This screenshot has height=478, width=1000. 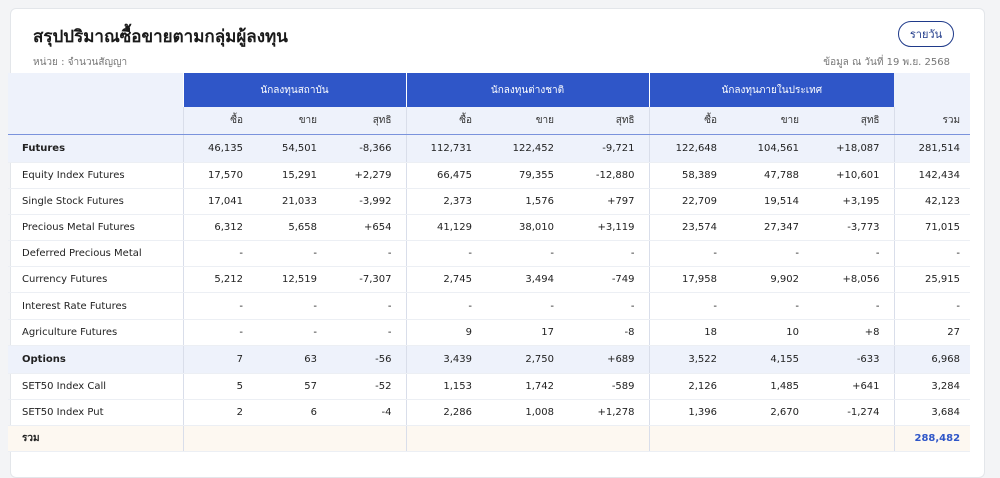 I want to click on sub-header-blank, so click(x=96, y=121).